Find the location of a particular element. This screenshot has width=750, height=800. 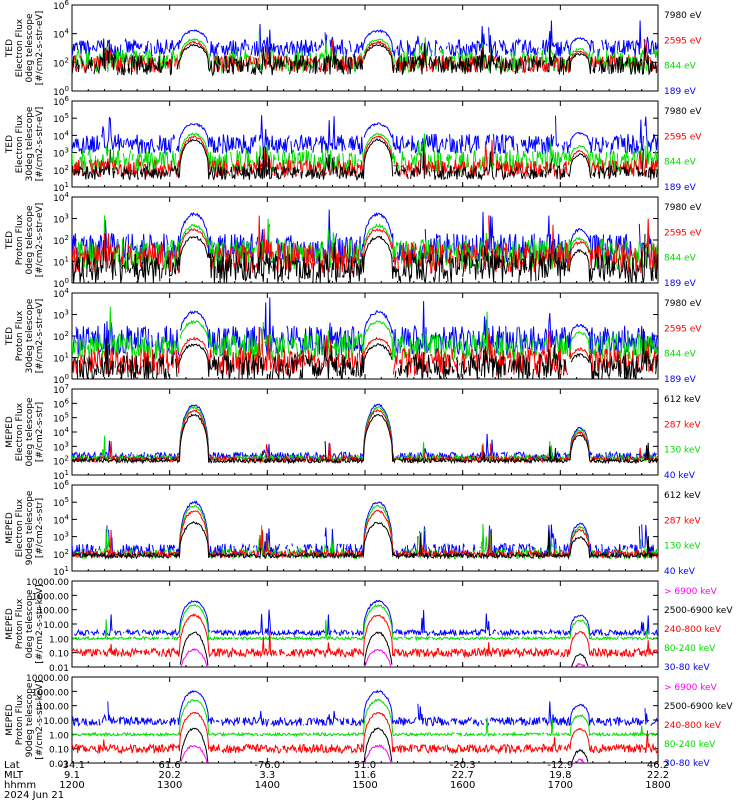

y-tick-label: 10000.00 is located at coordinates (47, 583).